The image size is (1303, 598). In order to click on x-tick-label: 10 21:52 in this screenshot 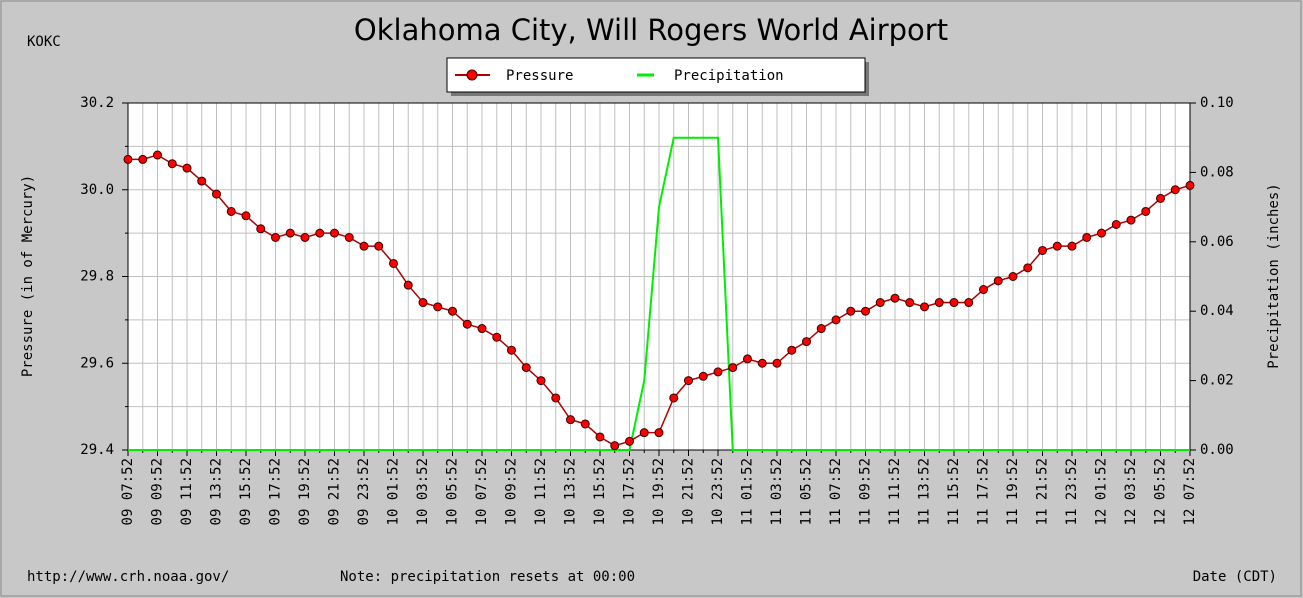, I will do `click(689, 491)`.